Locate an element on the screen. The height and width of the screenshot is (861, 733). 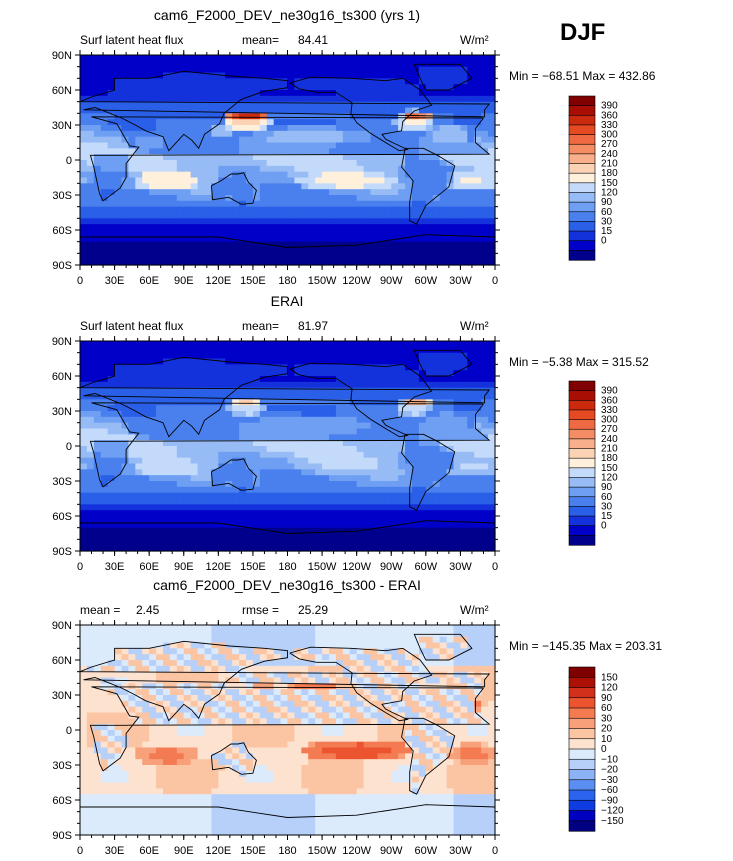
stat-label: mean= is located at coordinates (260, 40).